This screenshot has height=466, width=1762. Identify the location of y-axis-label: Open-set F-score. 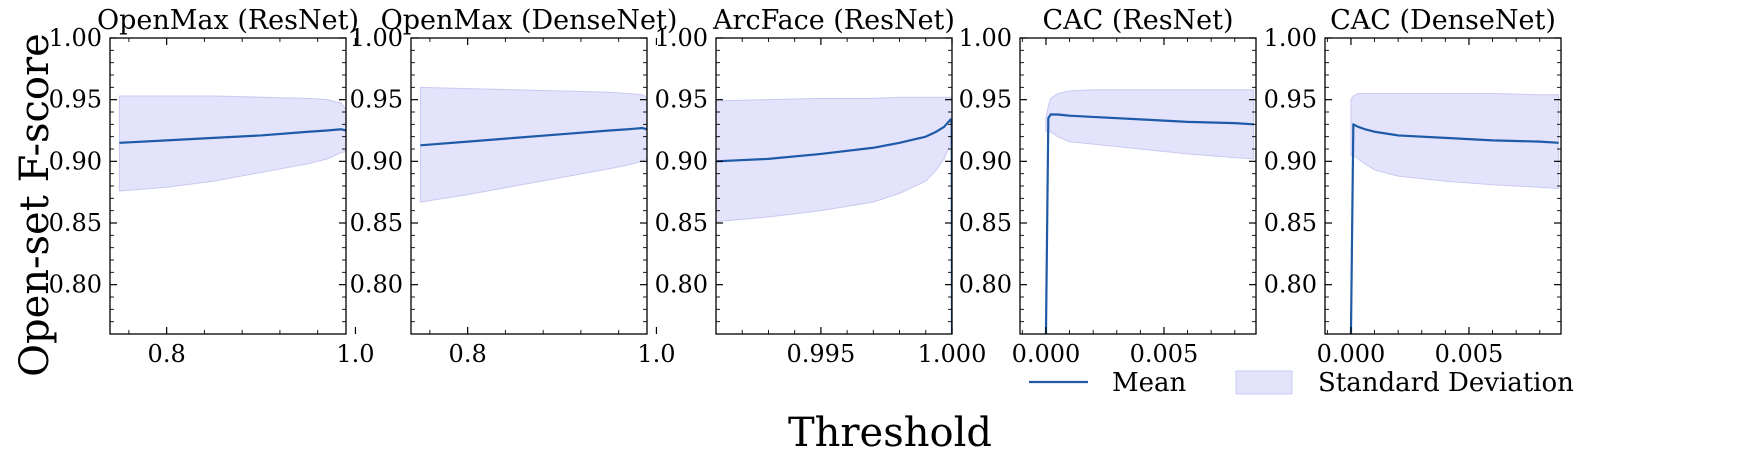
(35, 205).